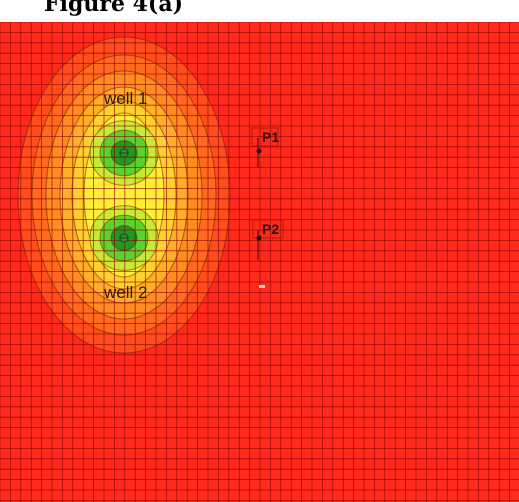 This screenshot has height=502, width=519. What do you see at coordinates (113, 8) in the screenshot?
I see `figure-caption-text: Figure 4(a)` at bounding box center [113, 8].